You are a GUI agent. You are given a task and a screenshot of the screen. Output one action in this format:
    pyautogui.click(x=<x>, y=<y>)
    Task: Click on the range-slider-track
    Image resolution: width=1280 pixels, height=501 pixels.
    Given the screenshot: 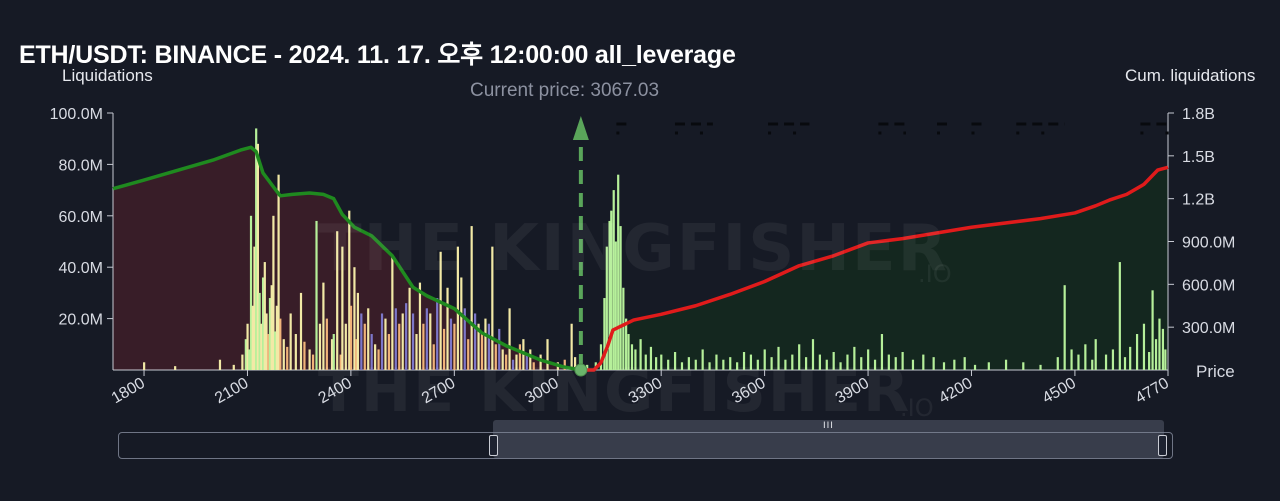 What is the action you would take?
    pyautogui.click(x=645, y=445)
    